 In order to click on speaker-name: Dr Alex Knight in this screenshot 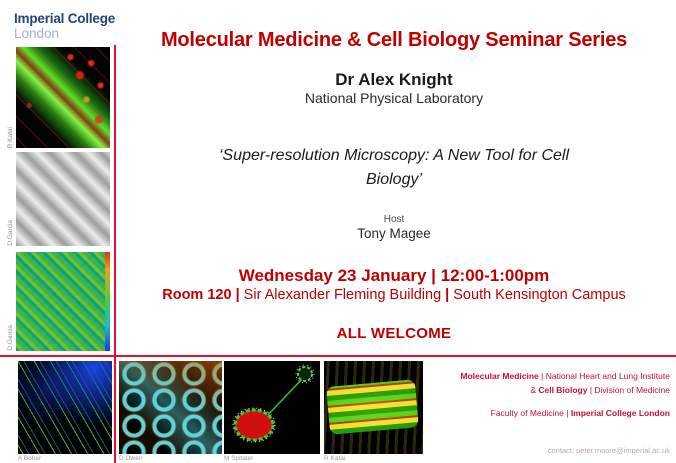, I will do `click(394, 79)`.